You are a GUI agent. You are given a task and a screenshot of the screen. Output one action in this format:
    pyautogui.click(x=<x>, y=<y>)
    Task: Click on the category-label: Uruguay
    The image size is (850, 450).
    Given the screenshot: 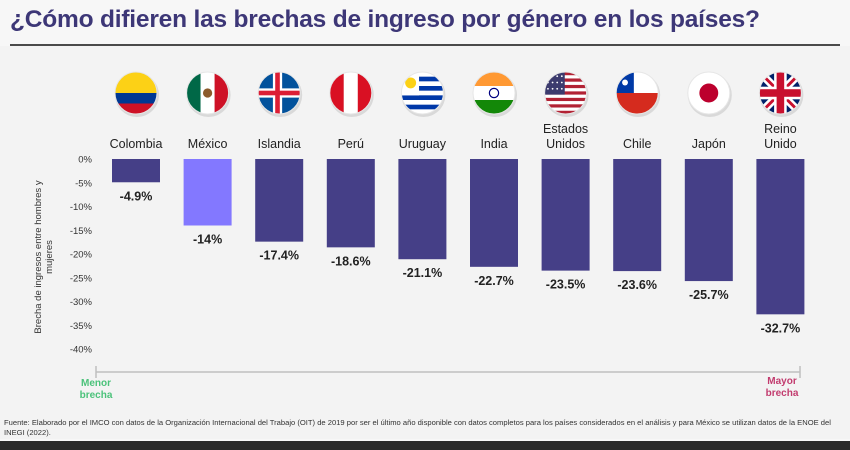 What is the action you would take?
    pyautogui.click(x=423, y=144)
    